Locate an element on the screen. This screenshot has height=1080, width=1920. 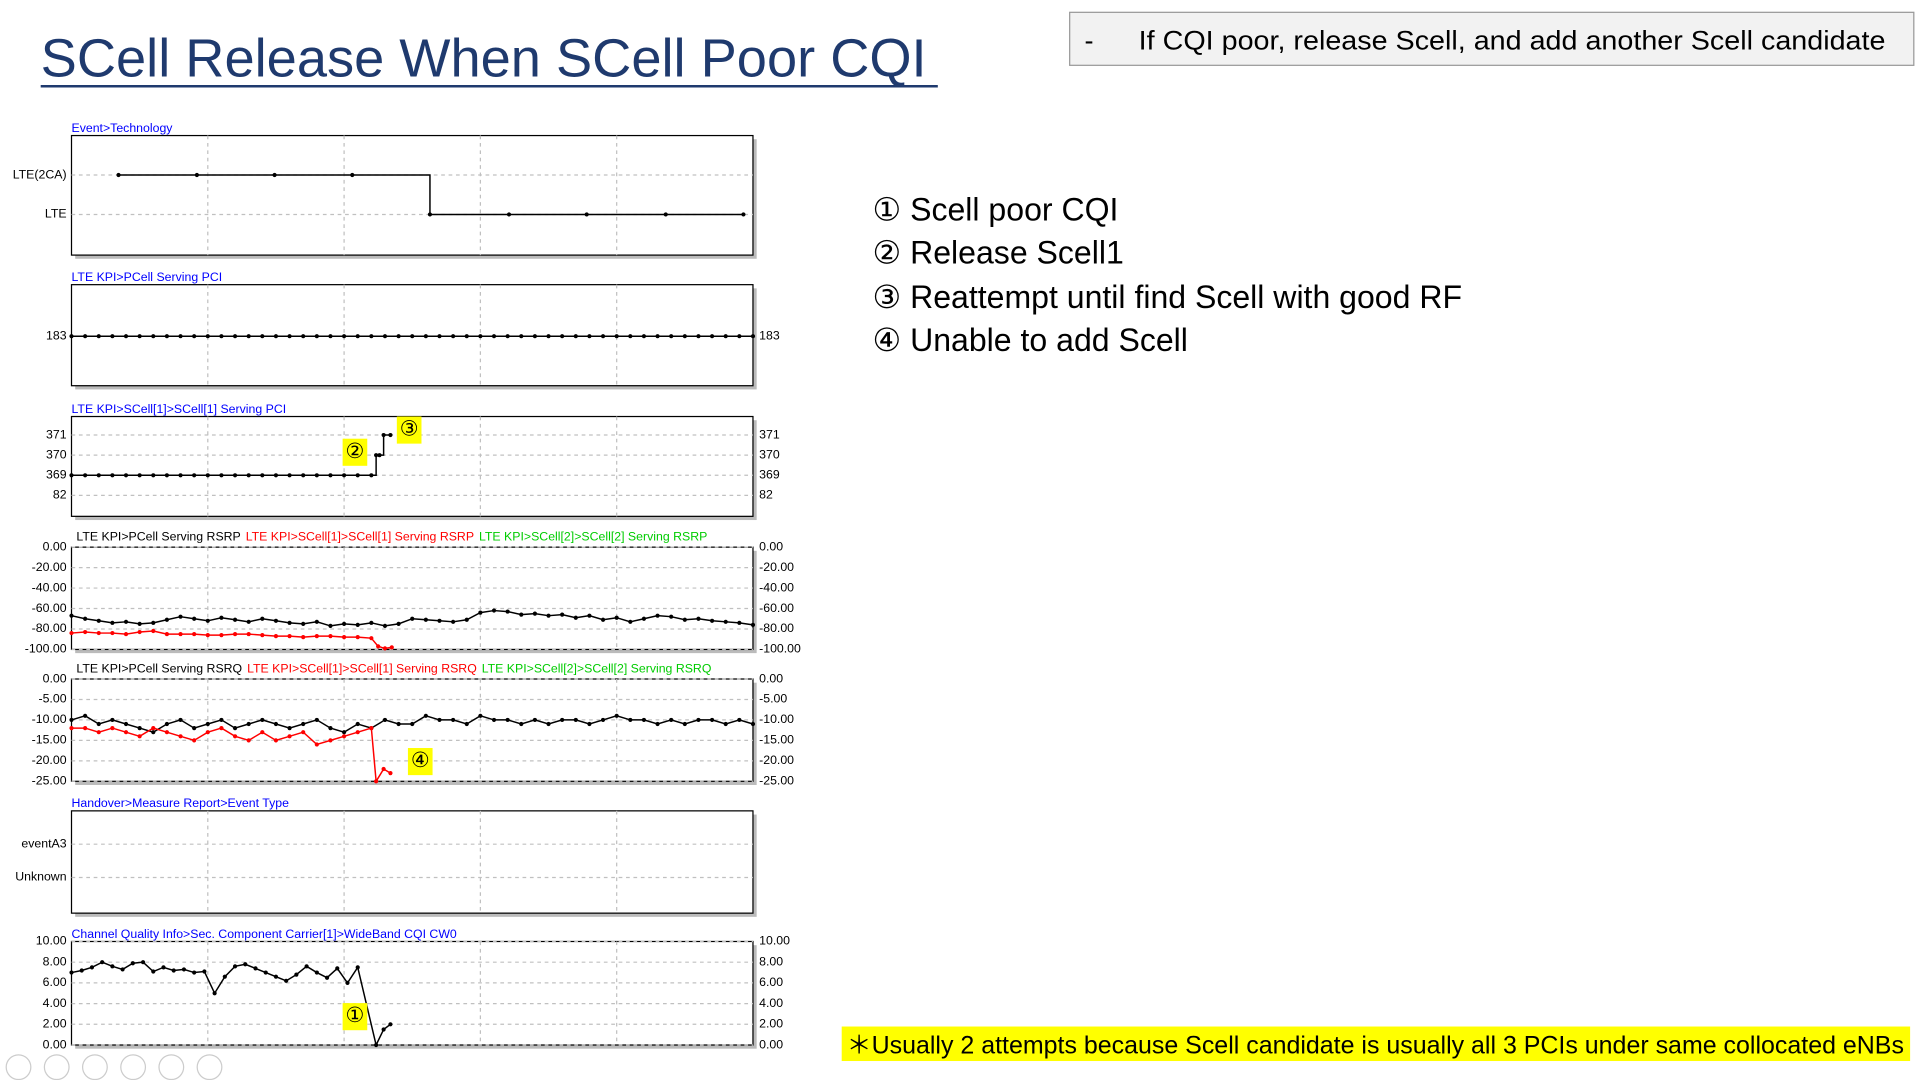
y-tick-label: -15.00 is located at coordinates (49, 740).